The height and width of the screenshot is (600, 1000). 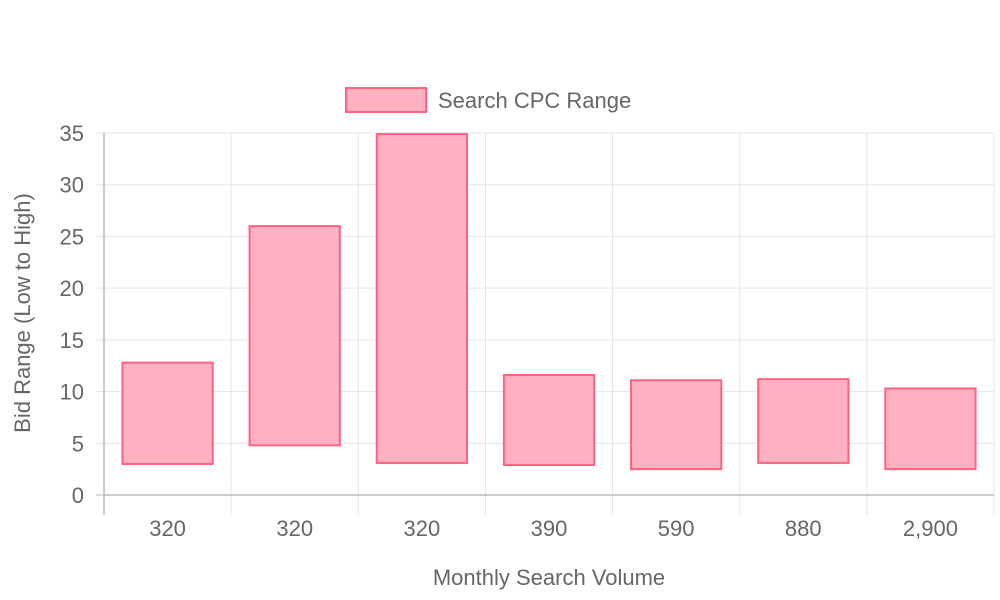 I want to click on y-tick-label: 20, so click(x=72, y=288).